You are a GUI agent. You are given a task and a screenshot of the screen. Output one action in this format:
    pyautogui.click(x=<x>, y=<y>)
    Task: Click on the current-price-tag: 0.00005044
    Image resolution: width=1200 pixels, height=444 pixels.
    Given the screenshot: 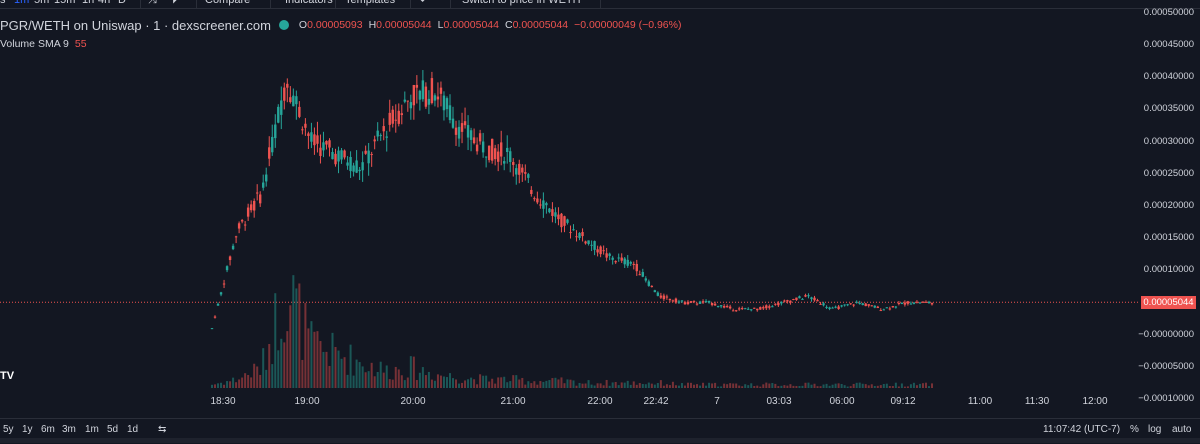 What is the action you would take?
    pyautogui.click(x=1168, y=303)
    